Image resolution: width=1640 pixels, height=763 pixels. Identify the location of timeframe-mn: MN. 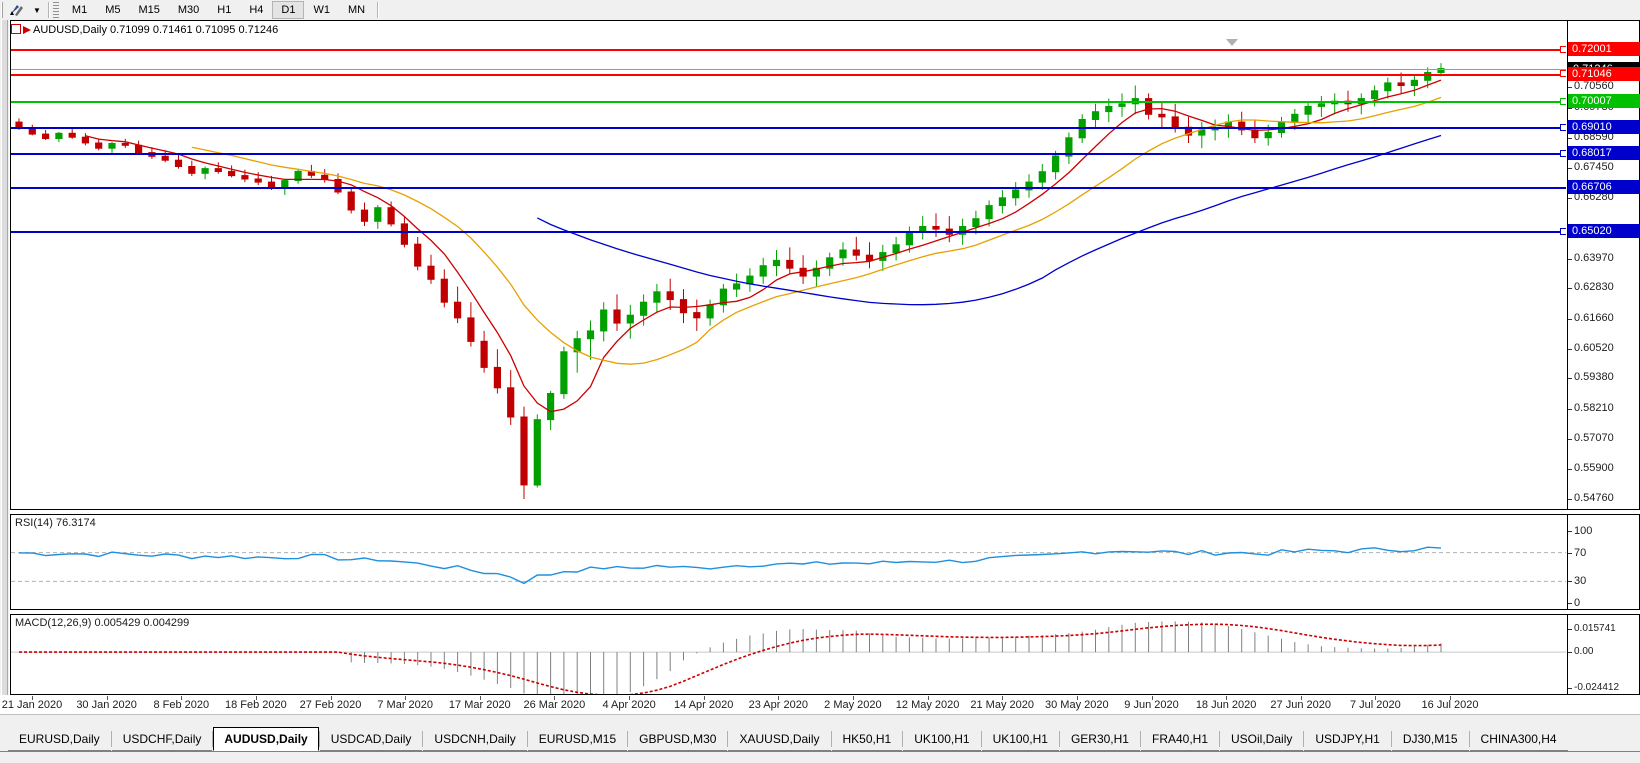
(356, 10).